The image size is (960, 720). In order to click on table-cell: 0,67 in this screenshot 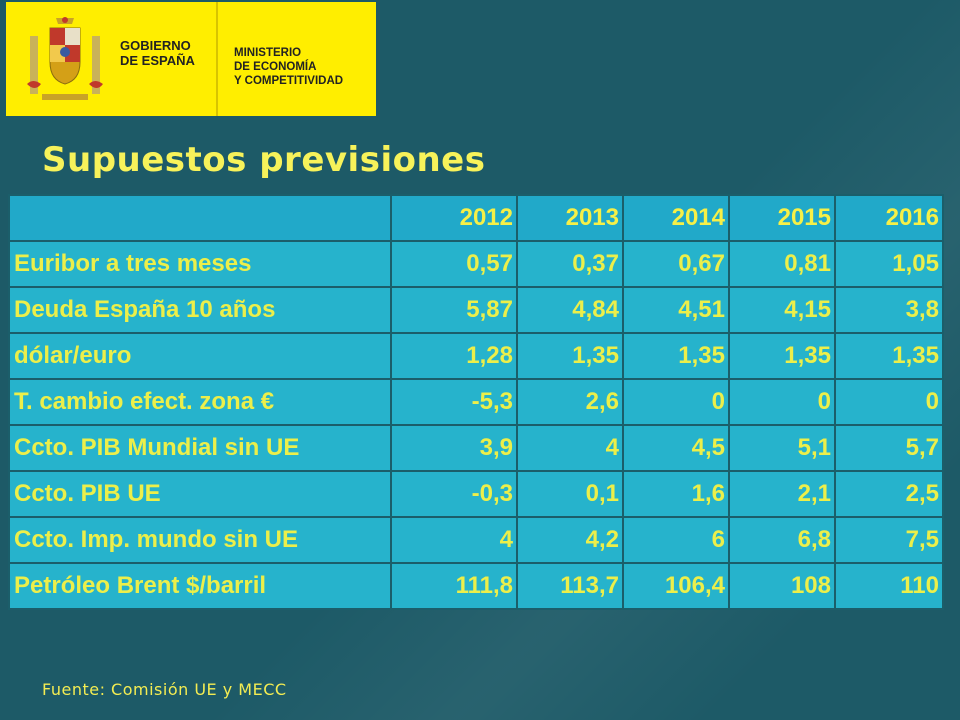, I will do `click(676, 264)`.